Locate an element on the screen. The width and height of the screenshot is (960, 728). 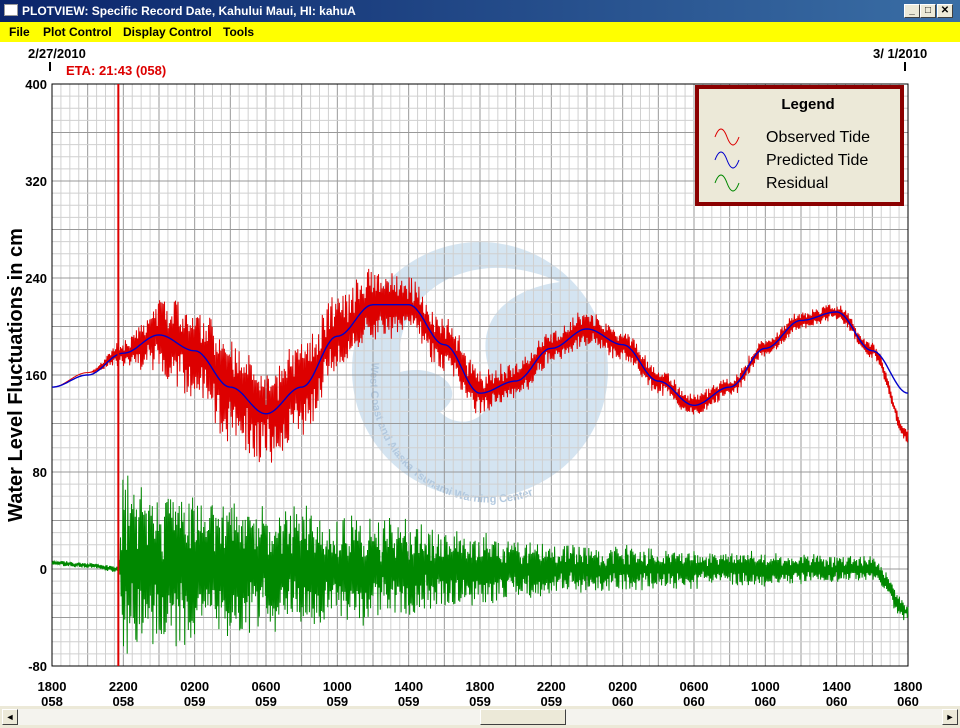
scroll-left-button: ◄ is located at coordinates (10, 717).